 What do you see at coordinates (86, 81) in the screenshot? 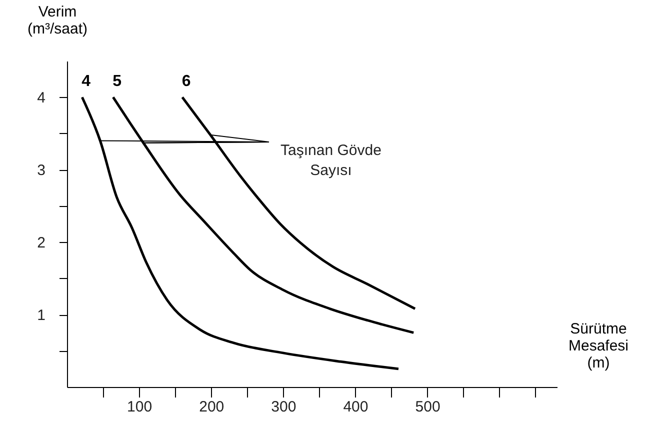
I see `series-label: 4` at bounding box center [86, 81].